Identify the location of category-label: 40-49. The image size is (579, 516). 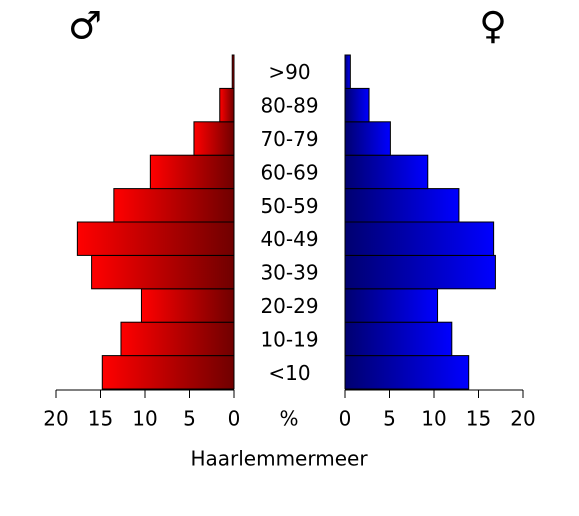
(289, 239).